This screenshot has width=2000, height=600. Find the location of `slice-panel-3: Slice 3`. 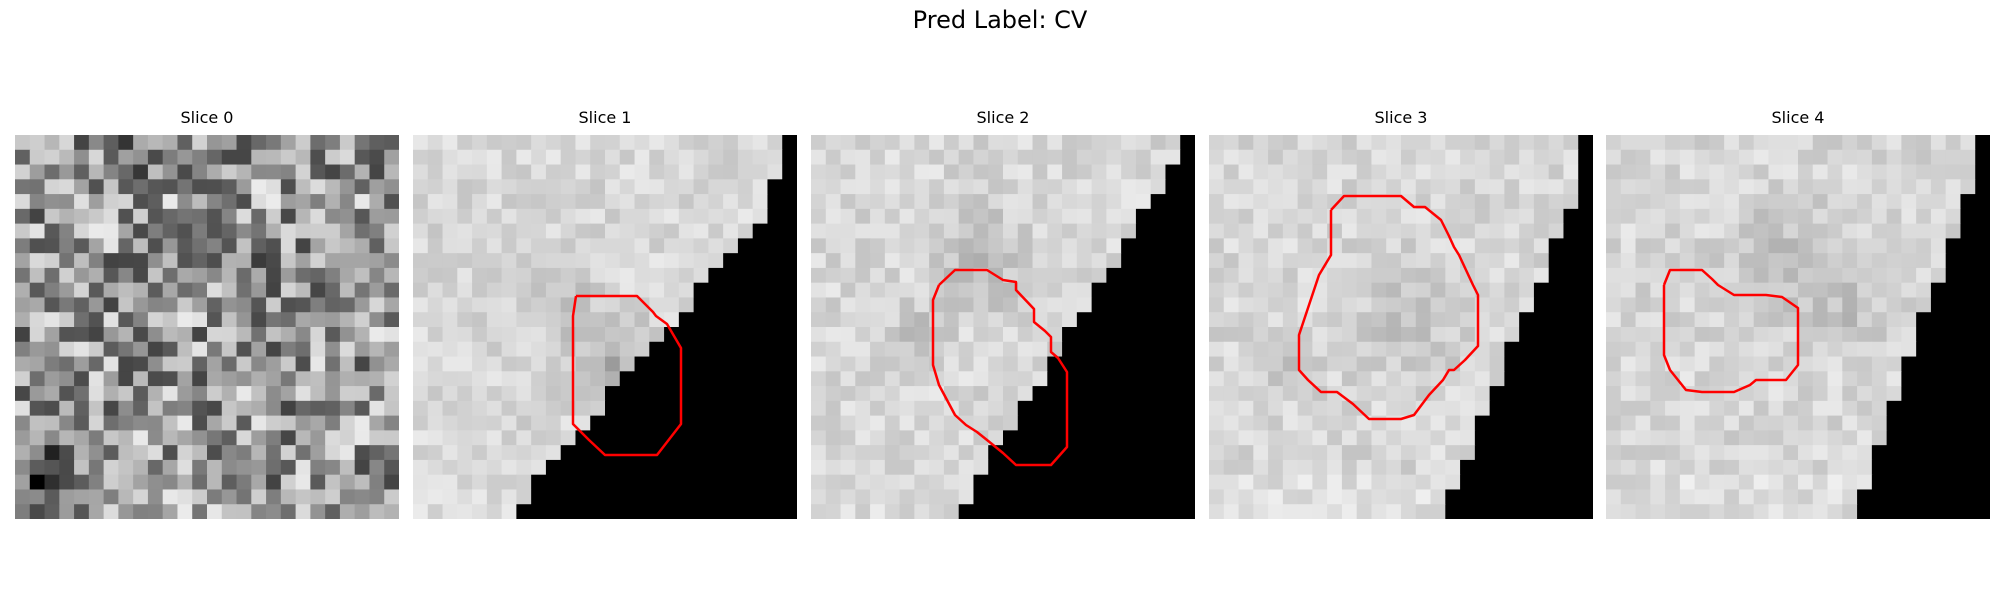

slice-panel-3: Slice 3 is located at coordinates (1401, 315).